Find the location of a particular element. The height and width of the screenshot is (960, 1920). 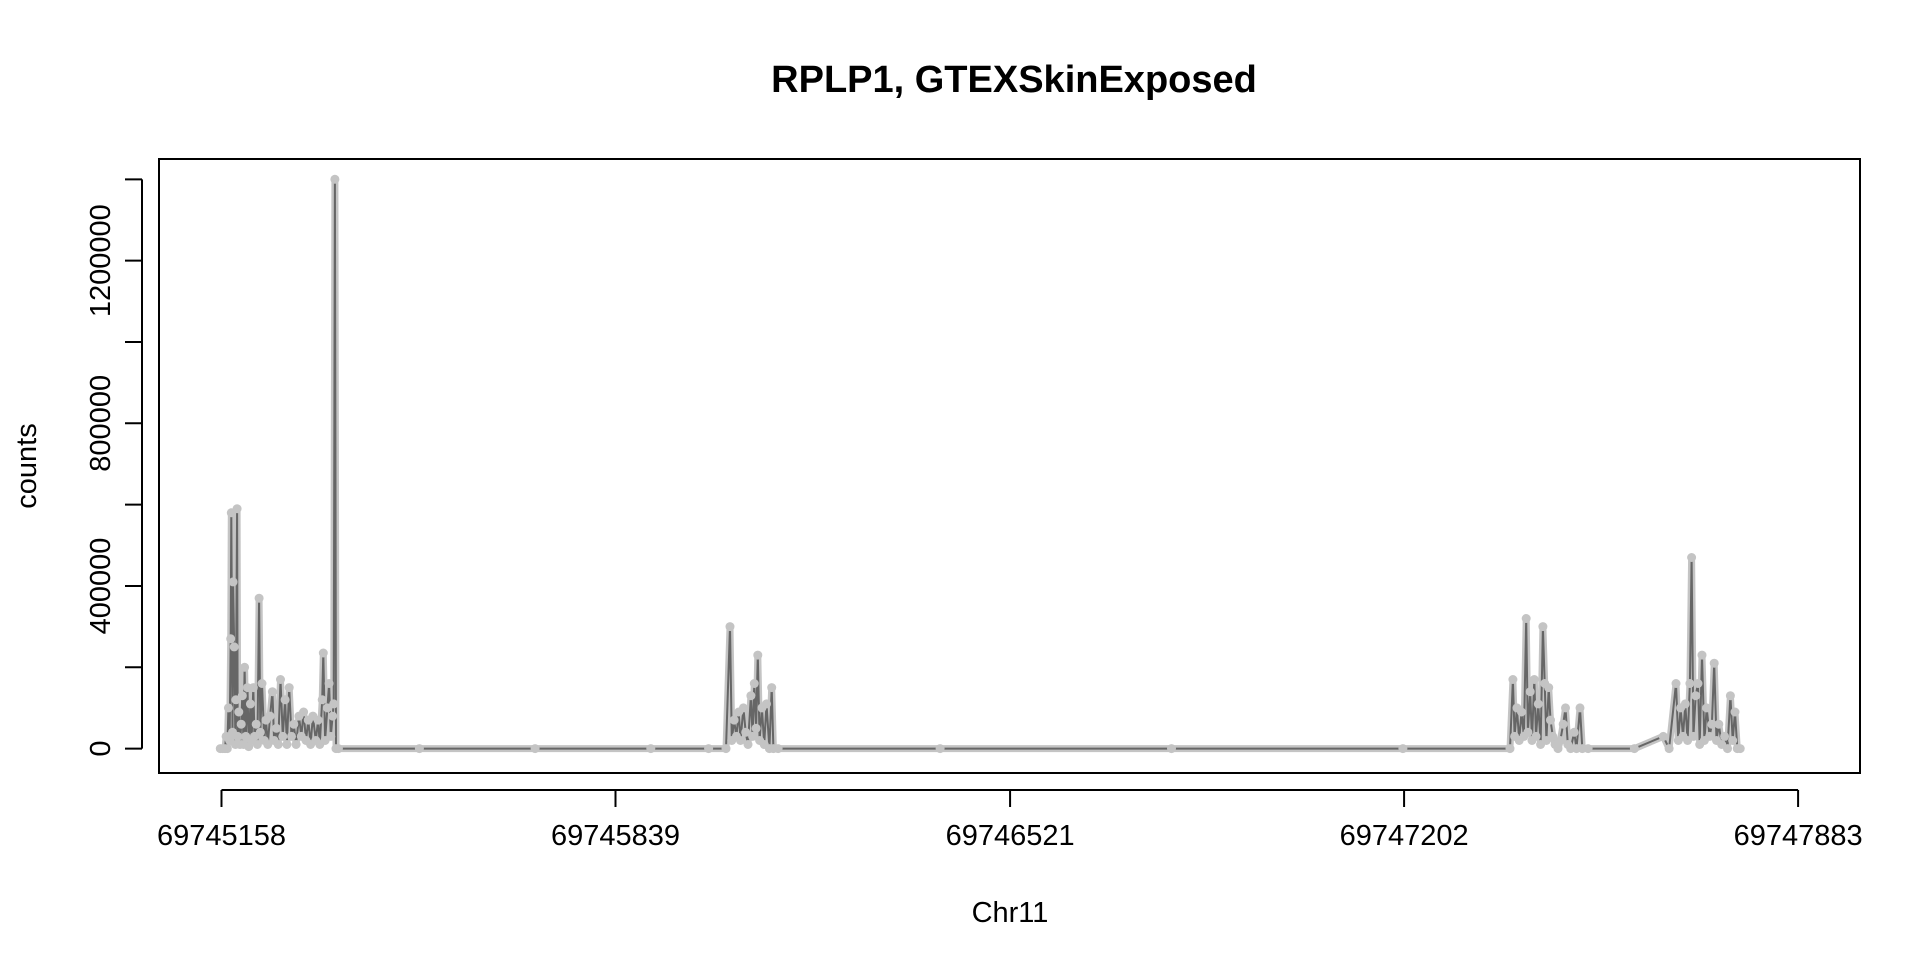

x-tick-label: 69747202 is located at coordinates (1404, 836).